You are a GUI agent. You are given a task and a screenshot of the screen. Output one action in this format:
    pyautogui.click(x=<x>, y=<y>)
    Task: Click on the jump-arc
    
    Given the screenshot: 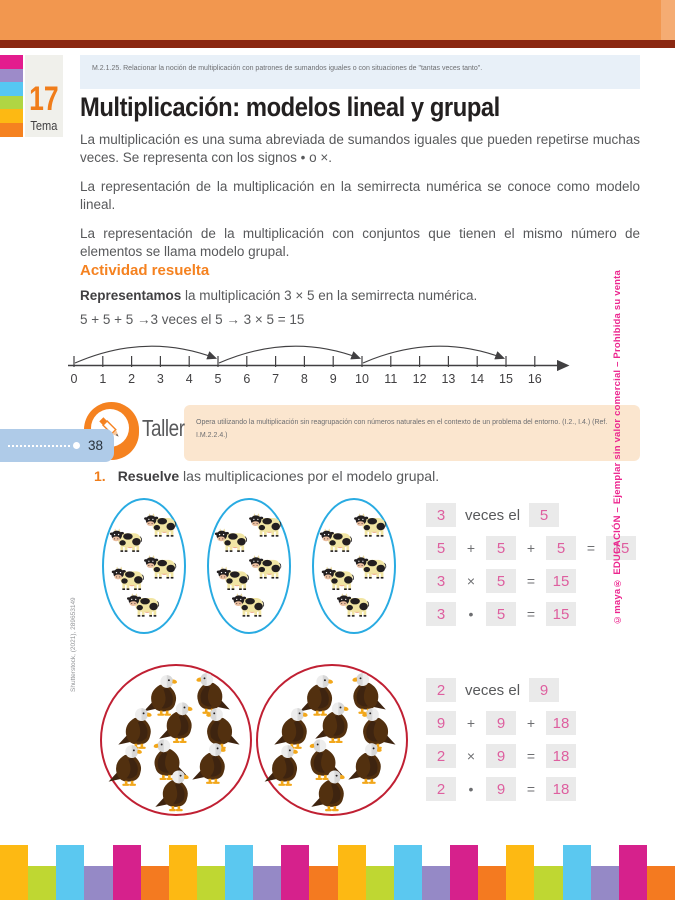 What is the action you would take?
    pyautogui.click(x=434, y=354)
    